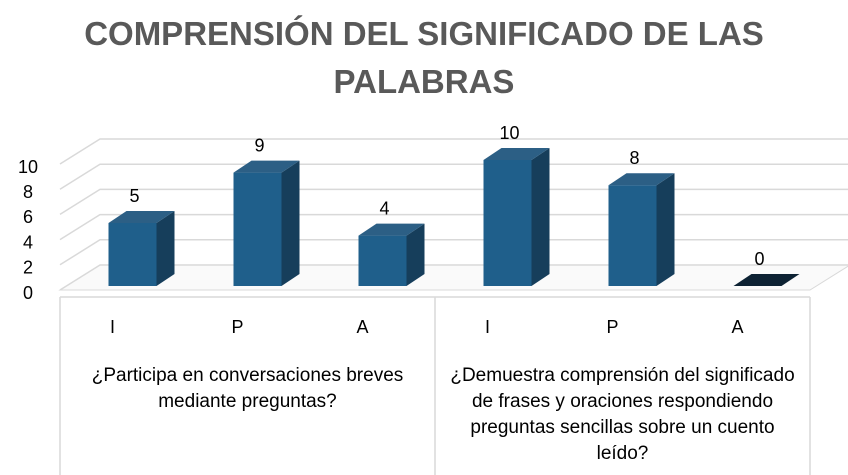 Image resolution: width=848 pixels, height=475 pixels. What do you see at coordinates (509, 133) in the screenshot?
I see `value-label: 10` at bounding box center [509, 133].